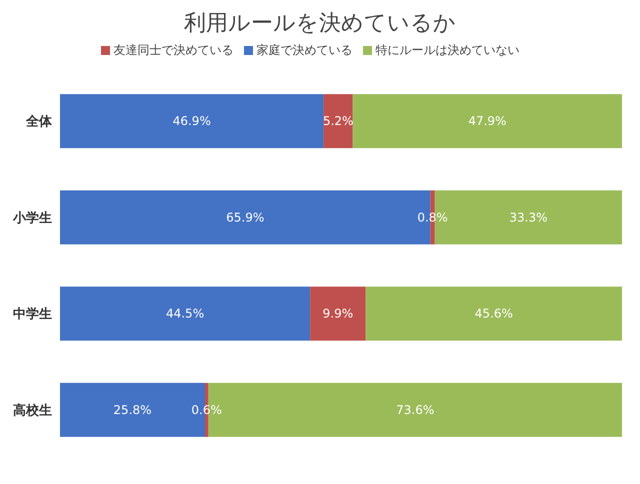 Image resolution: width=640 pixels, height=484 pixels. Describe the element at coordinates (132, 409) in the screenshot. I see `data-label: 25.8%` at that location.